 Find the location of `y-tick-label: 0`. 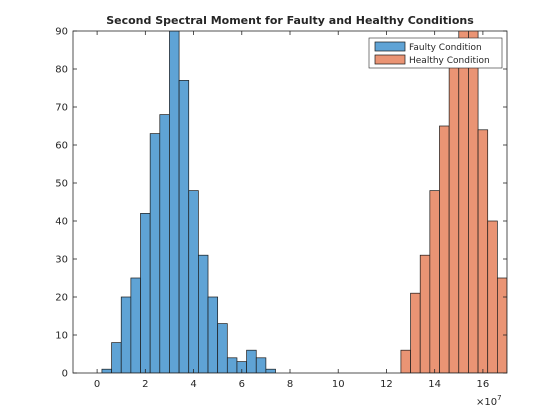

y-tick-label: 0 is located at coordinates (65, 374).